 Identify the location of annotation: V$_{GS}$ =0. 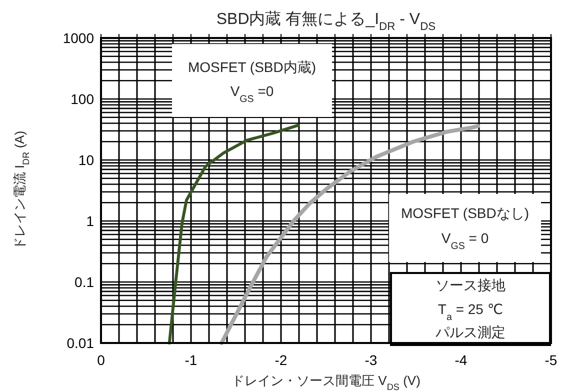
(252, 93).